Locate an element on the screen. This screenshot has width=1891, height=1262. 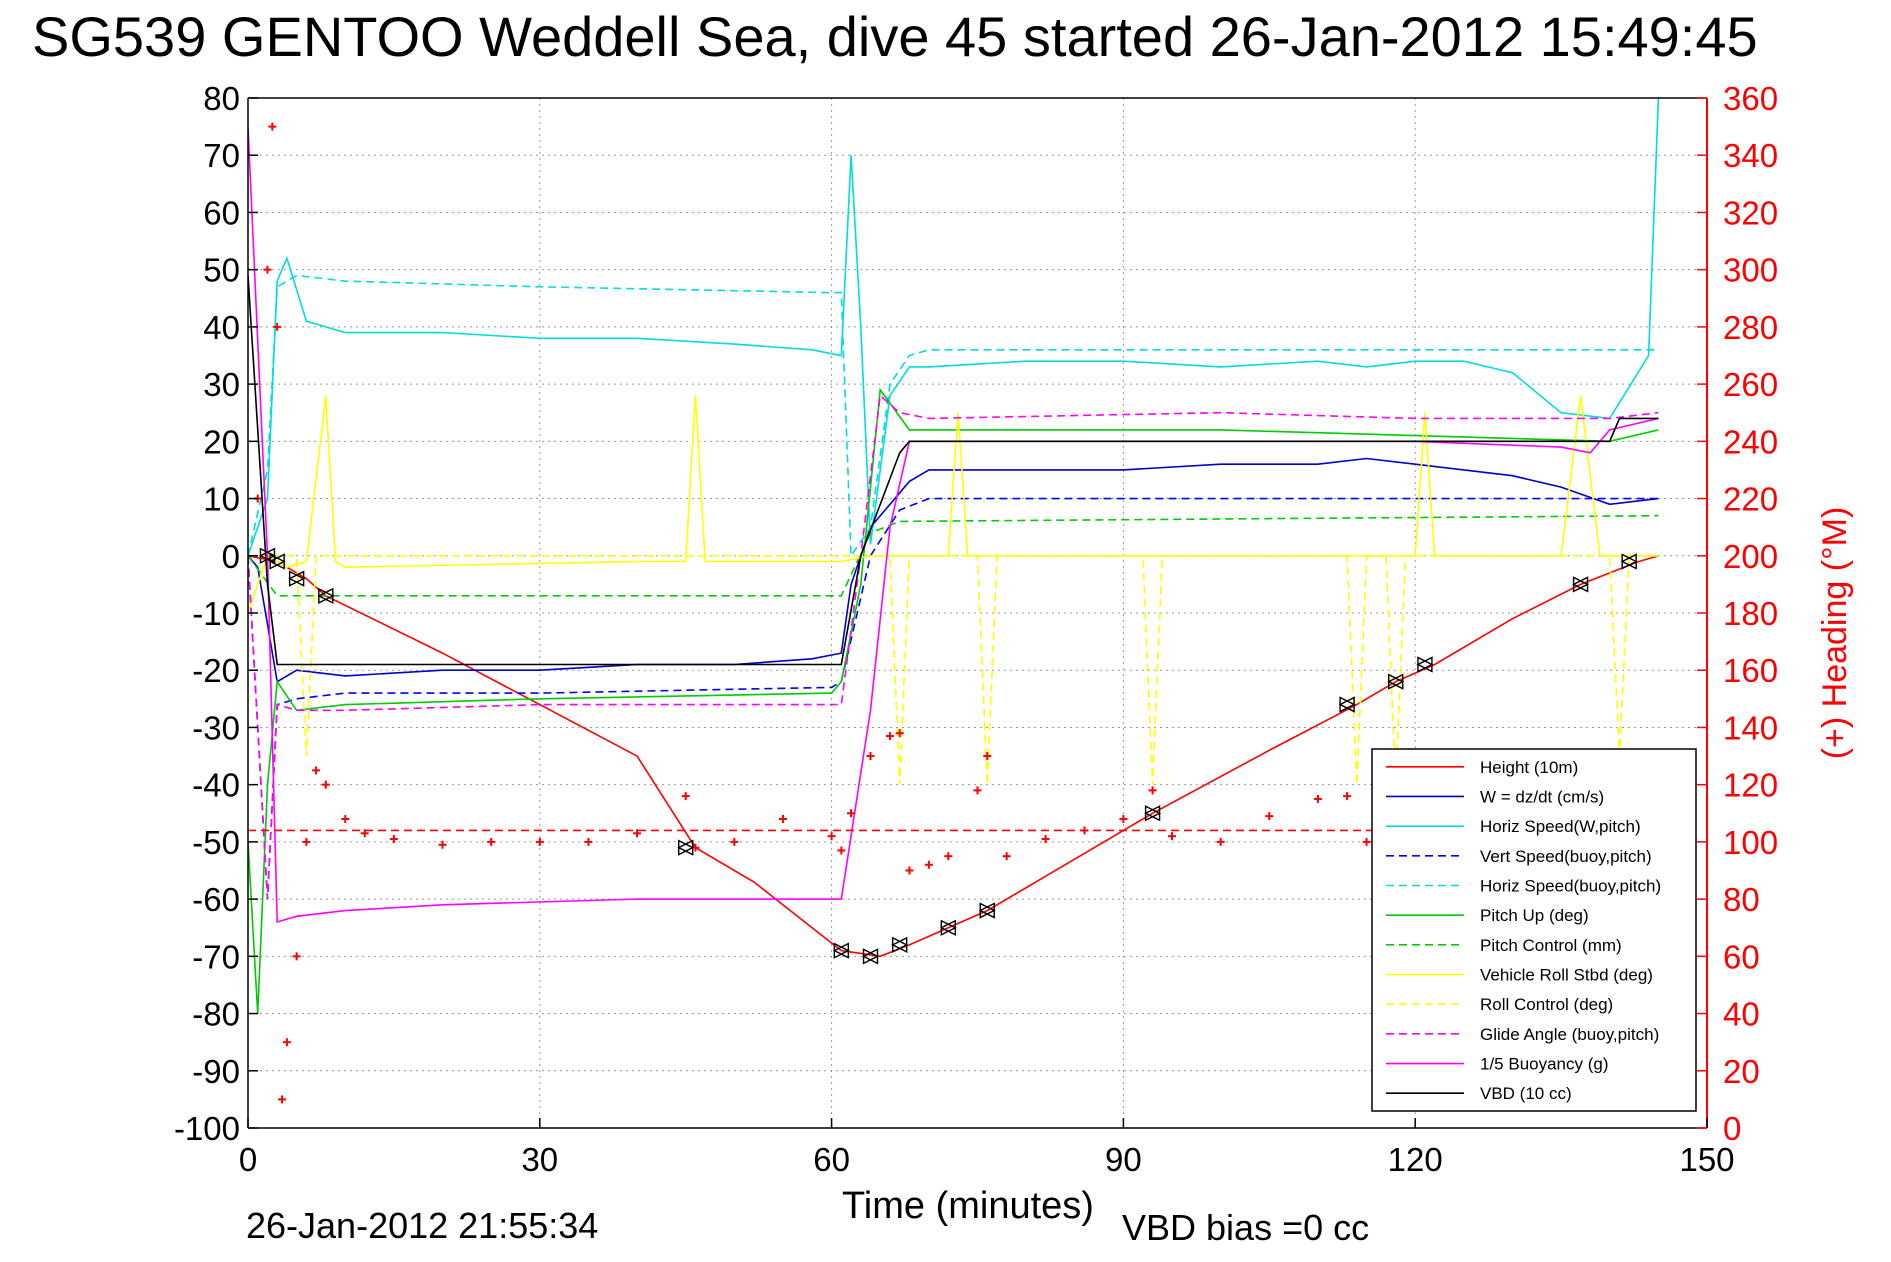
y-tick-label: -60 is located at coordinates (216, 899).